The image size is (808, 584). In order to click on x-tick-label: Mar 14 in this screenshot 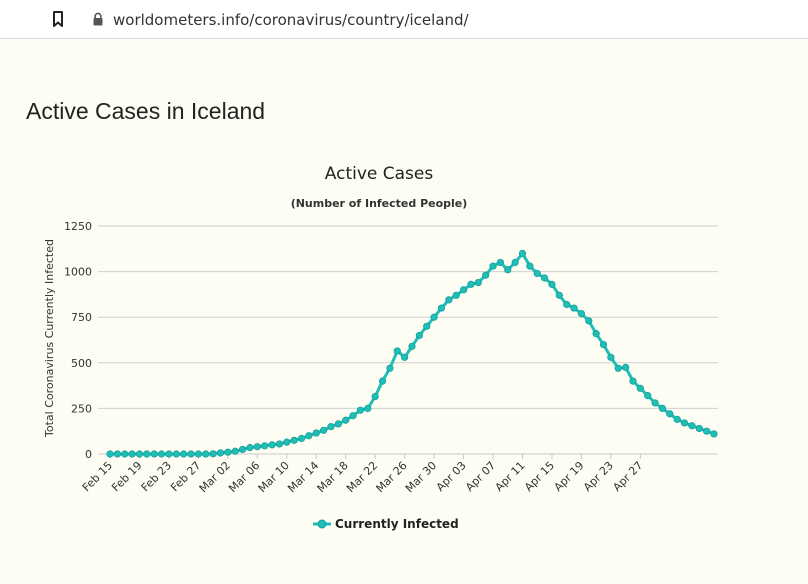, I will do `click(303, 477)`.